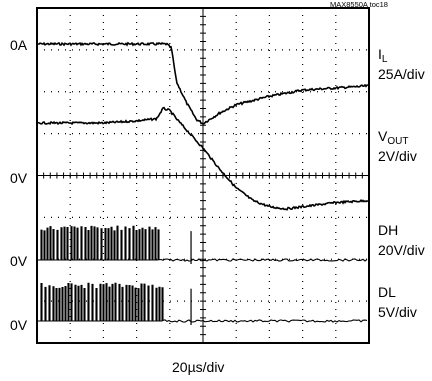 The width and height of the screenshot is (432, 381). Describe the element at coordinates (398, 141) in the screenshot. I see `series-vout-sub: OUT` at that location.